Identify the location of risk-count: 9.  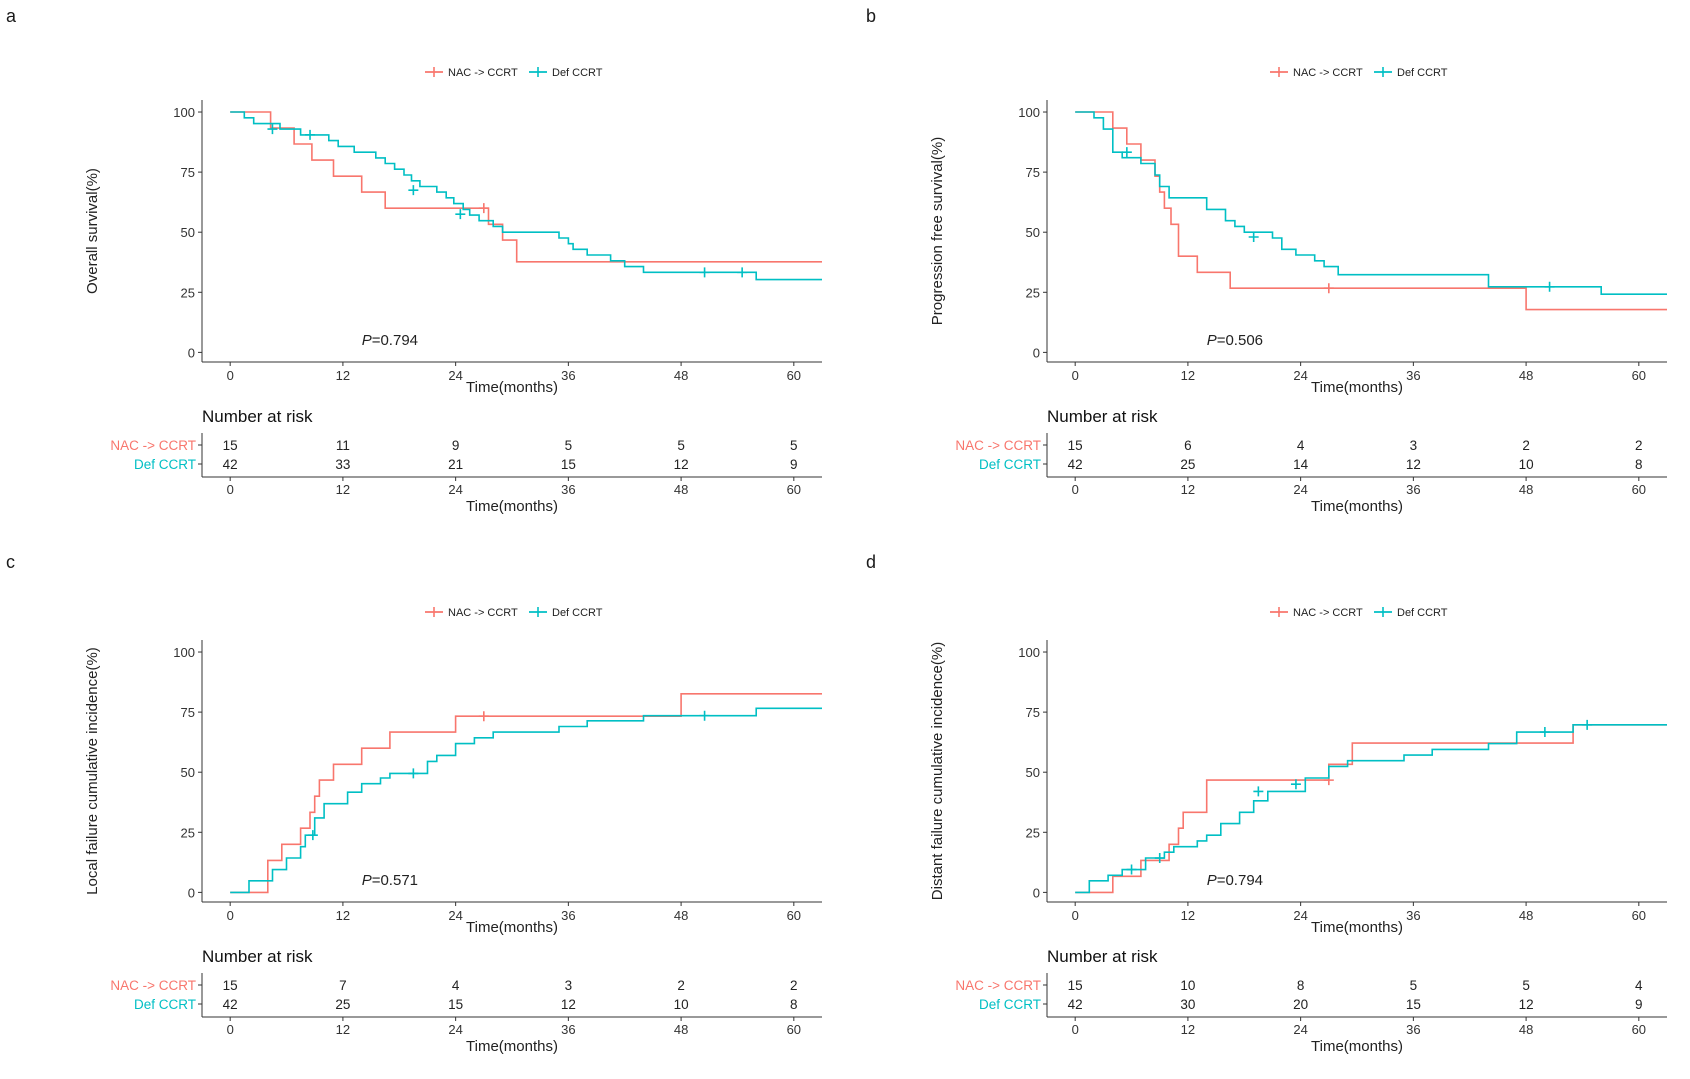
(1639, 1004).